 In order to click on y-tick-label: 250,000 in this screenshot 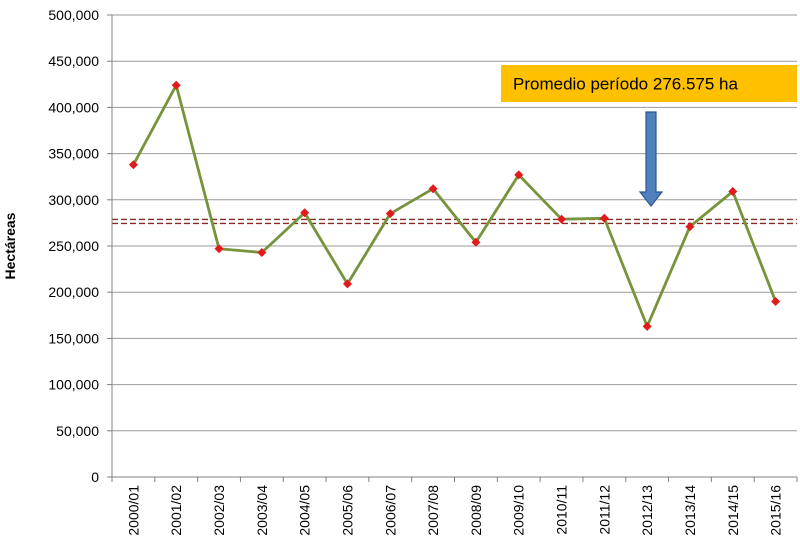, I will do `click(73, 246)`.